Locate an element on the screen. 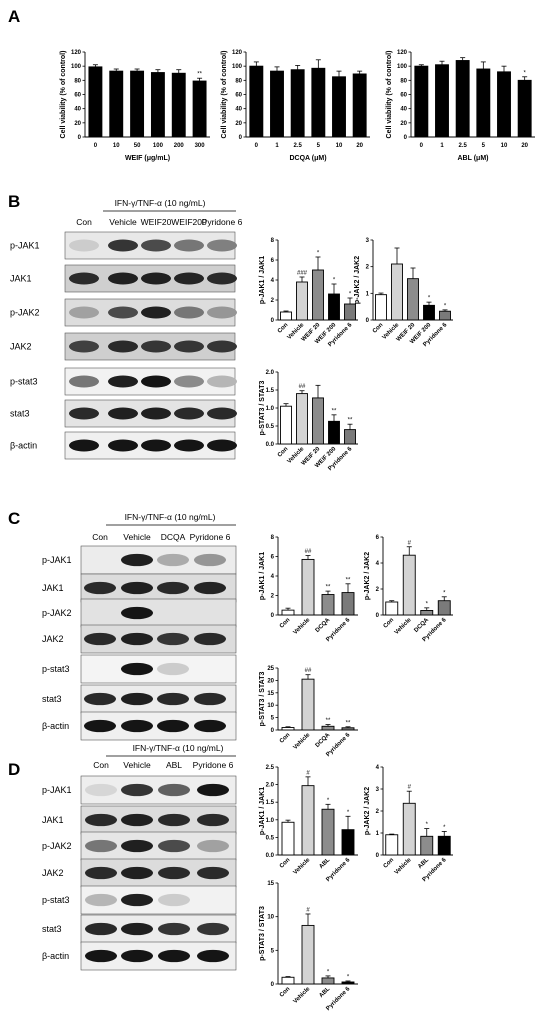 This screenshot has height=1019, width=550. blot-row-label: p-JAK2 is located at coordinates (57, 846).